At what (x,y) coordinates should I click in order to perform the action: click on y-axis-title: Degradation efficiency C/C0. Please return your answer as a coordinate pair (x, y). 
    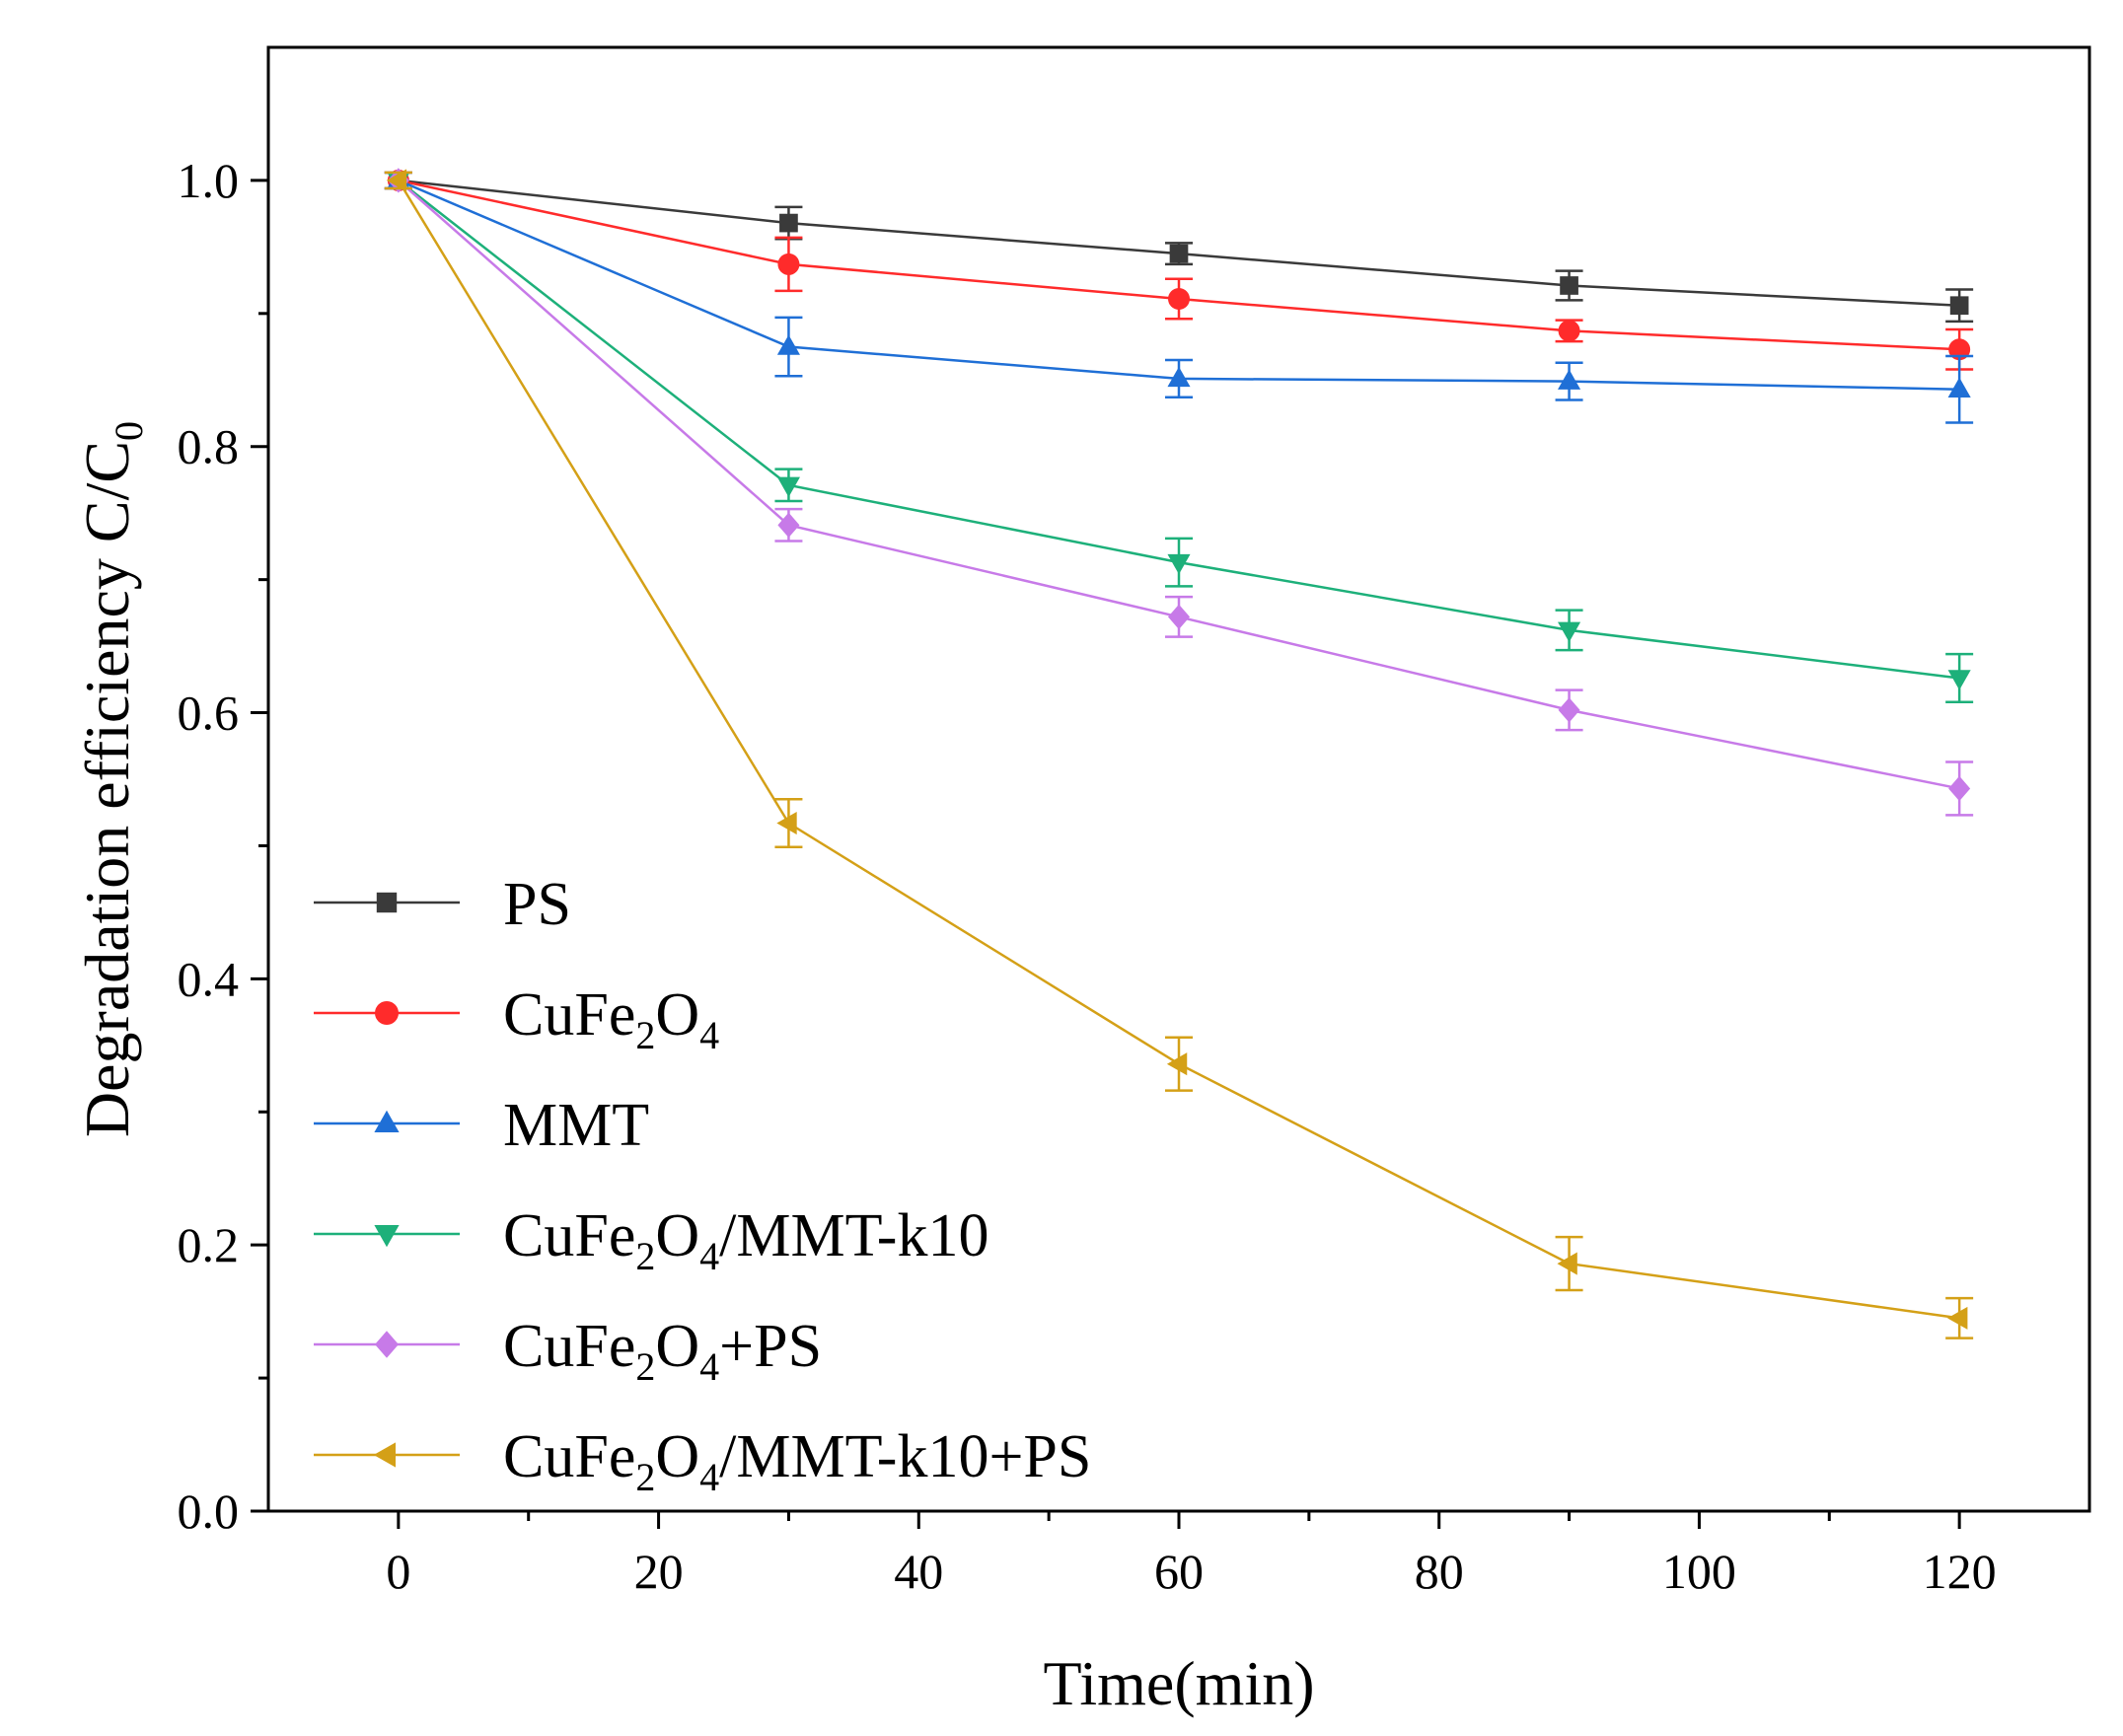
    Looking at the image, I should click on (111, 779).